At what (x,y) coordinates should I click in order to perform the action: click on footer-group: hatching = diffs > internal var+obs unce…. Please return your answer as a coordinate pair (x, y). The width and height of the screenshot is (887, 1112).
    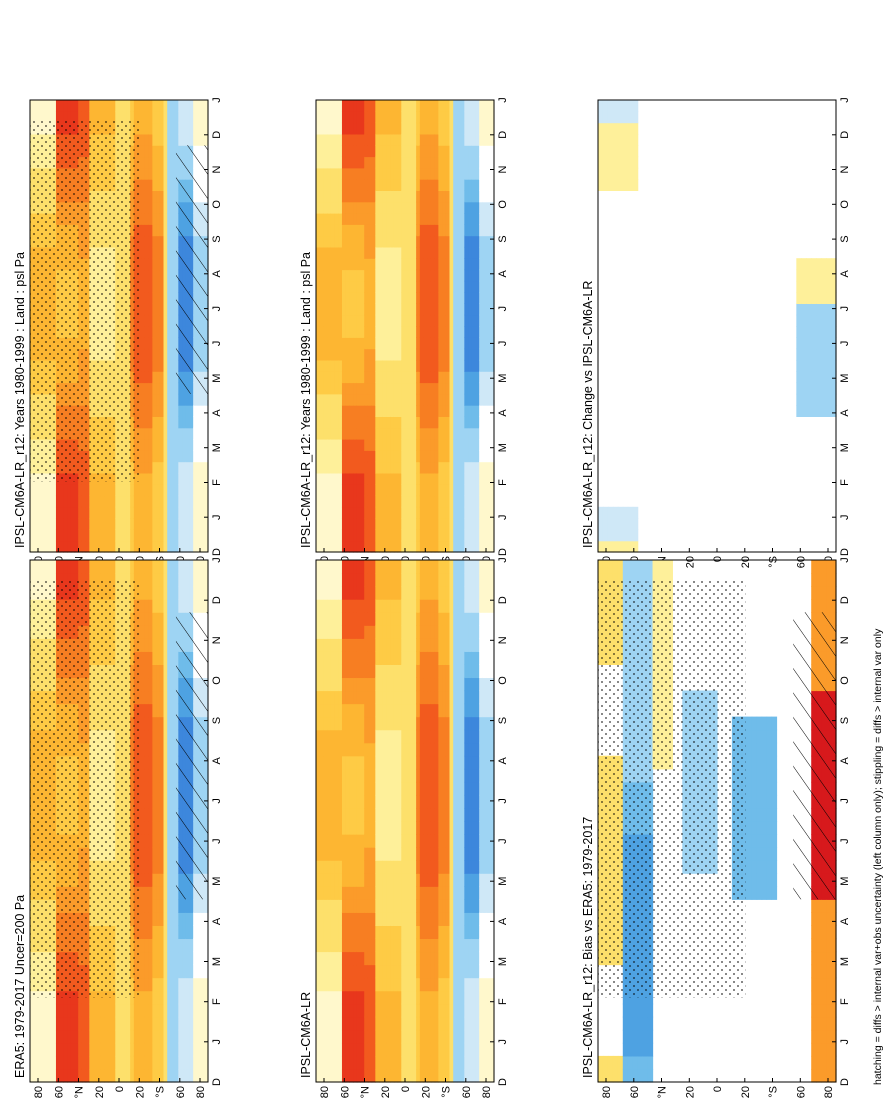
    Looking at the image, I should click on (878, 856).